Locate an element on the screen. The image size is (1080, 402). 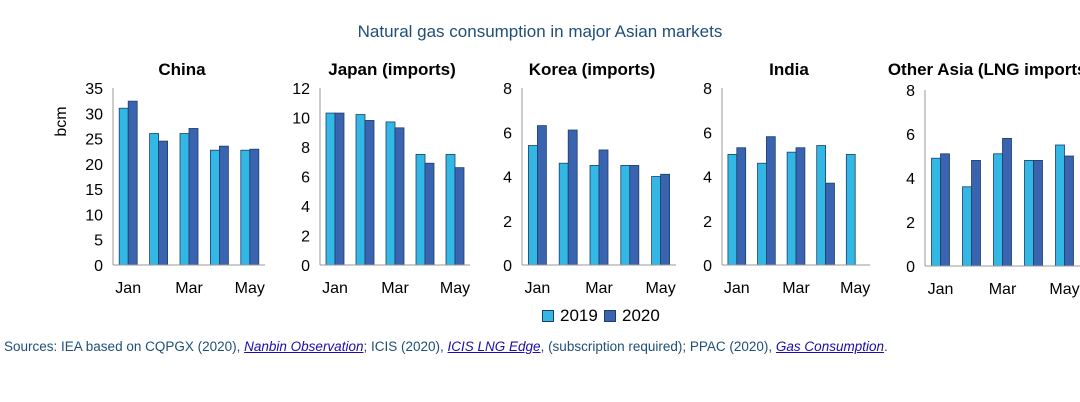
chart-title: Japan (imports) is located at coordinates (392, 69).